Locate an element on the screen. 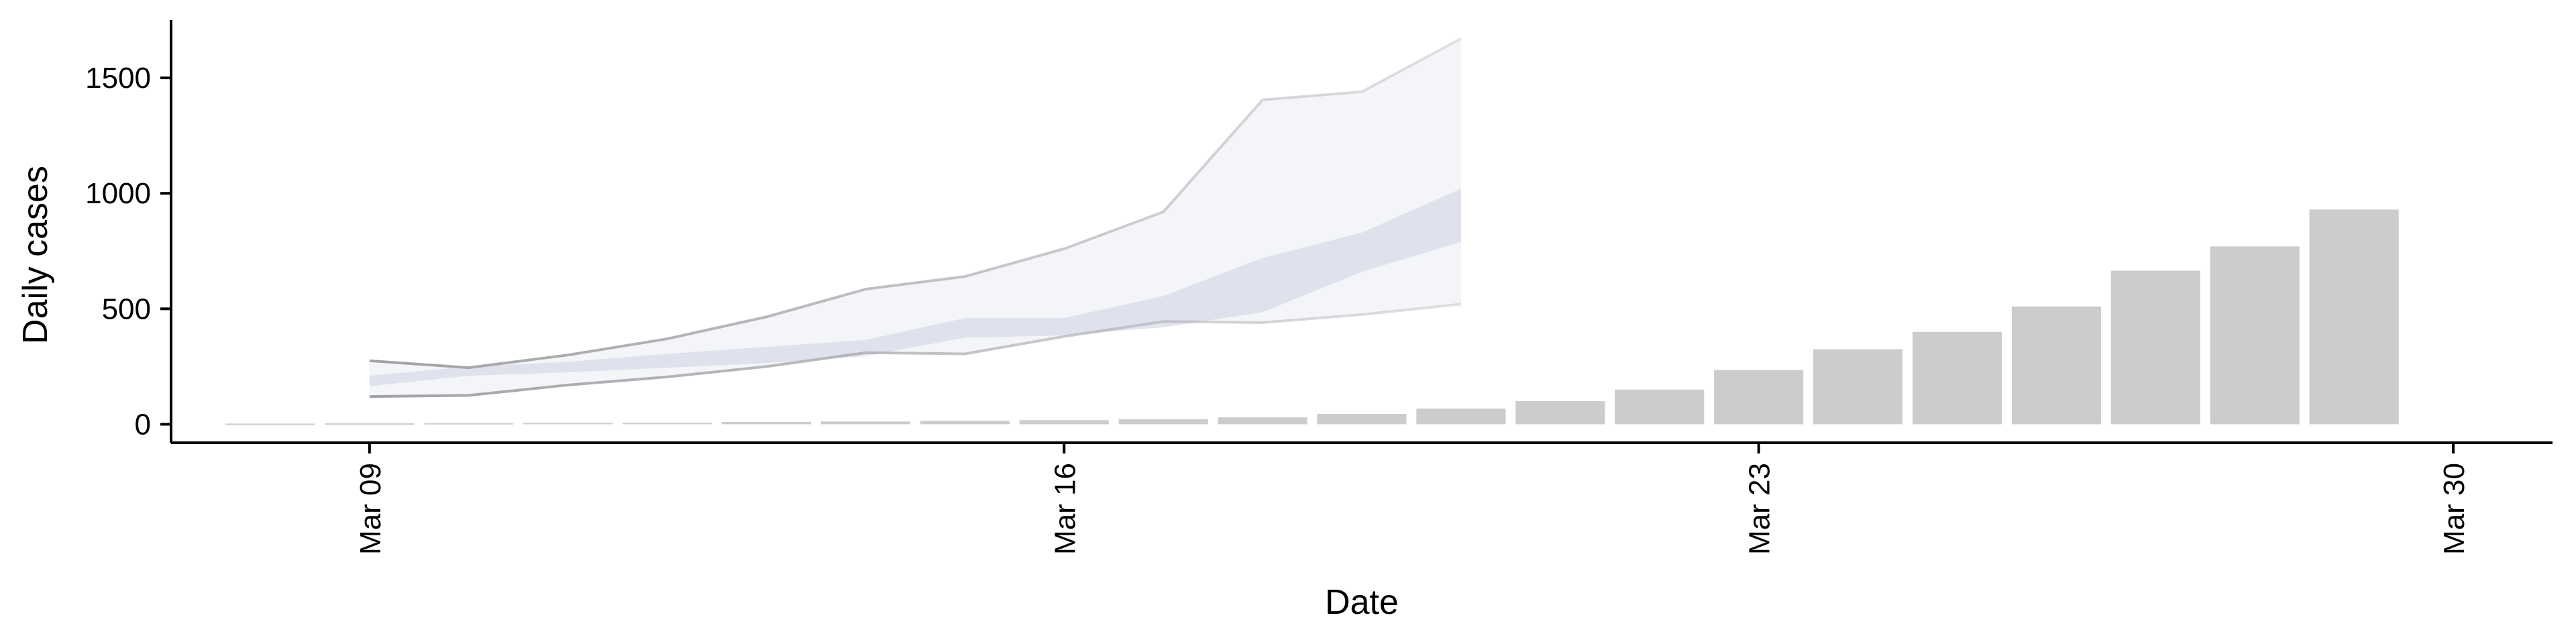 The image size is (2576, 644). y-axis-title: Daily cases is located at coordinates (35, 255).